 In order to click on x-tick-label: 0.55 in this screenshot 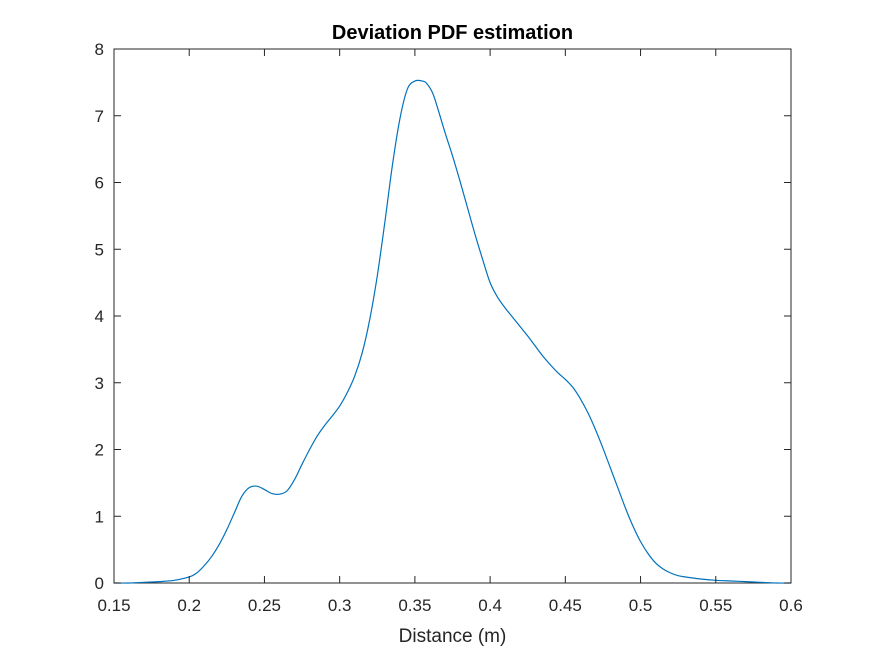, I will do `click(715, 605)`.